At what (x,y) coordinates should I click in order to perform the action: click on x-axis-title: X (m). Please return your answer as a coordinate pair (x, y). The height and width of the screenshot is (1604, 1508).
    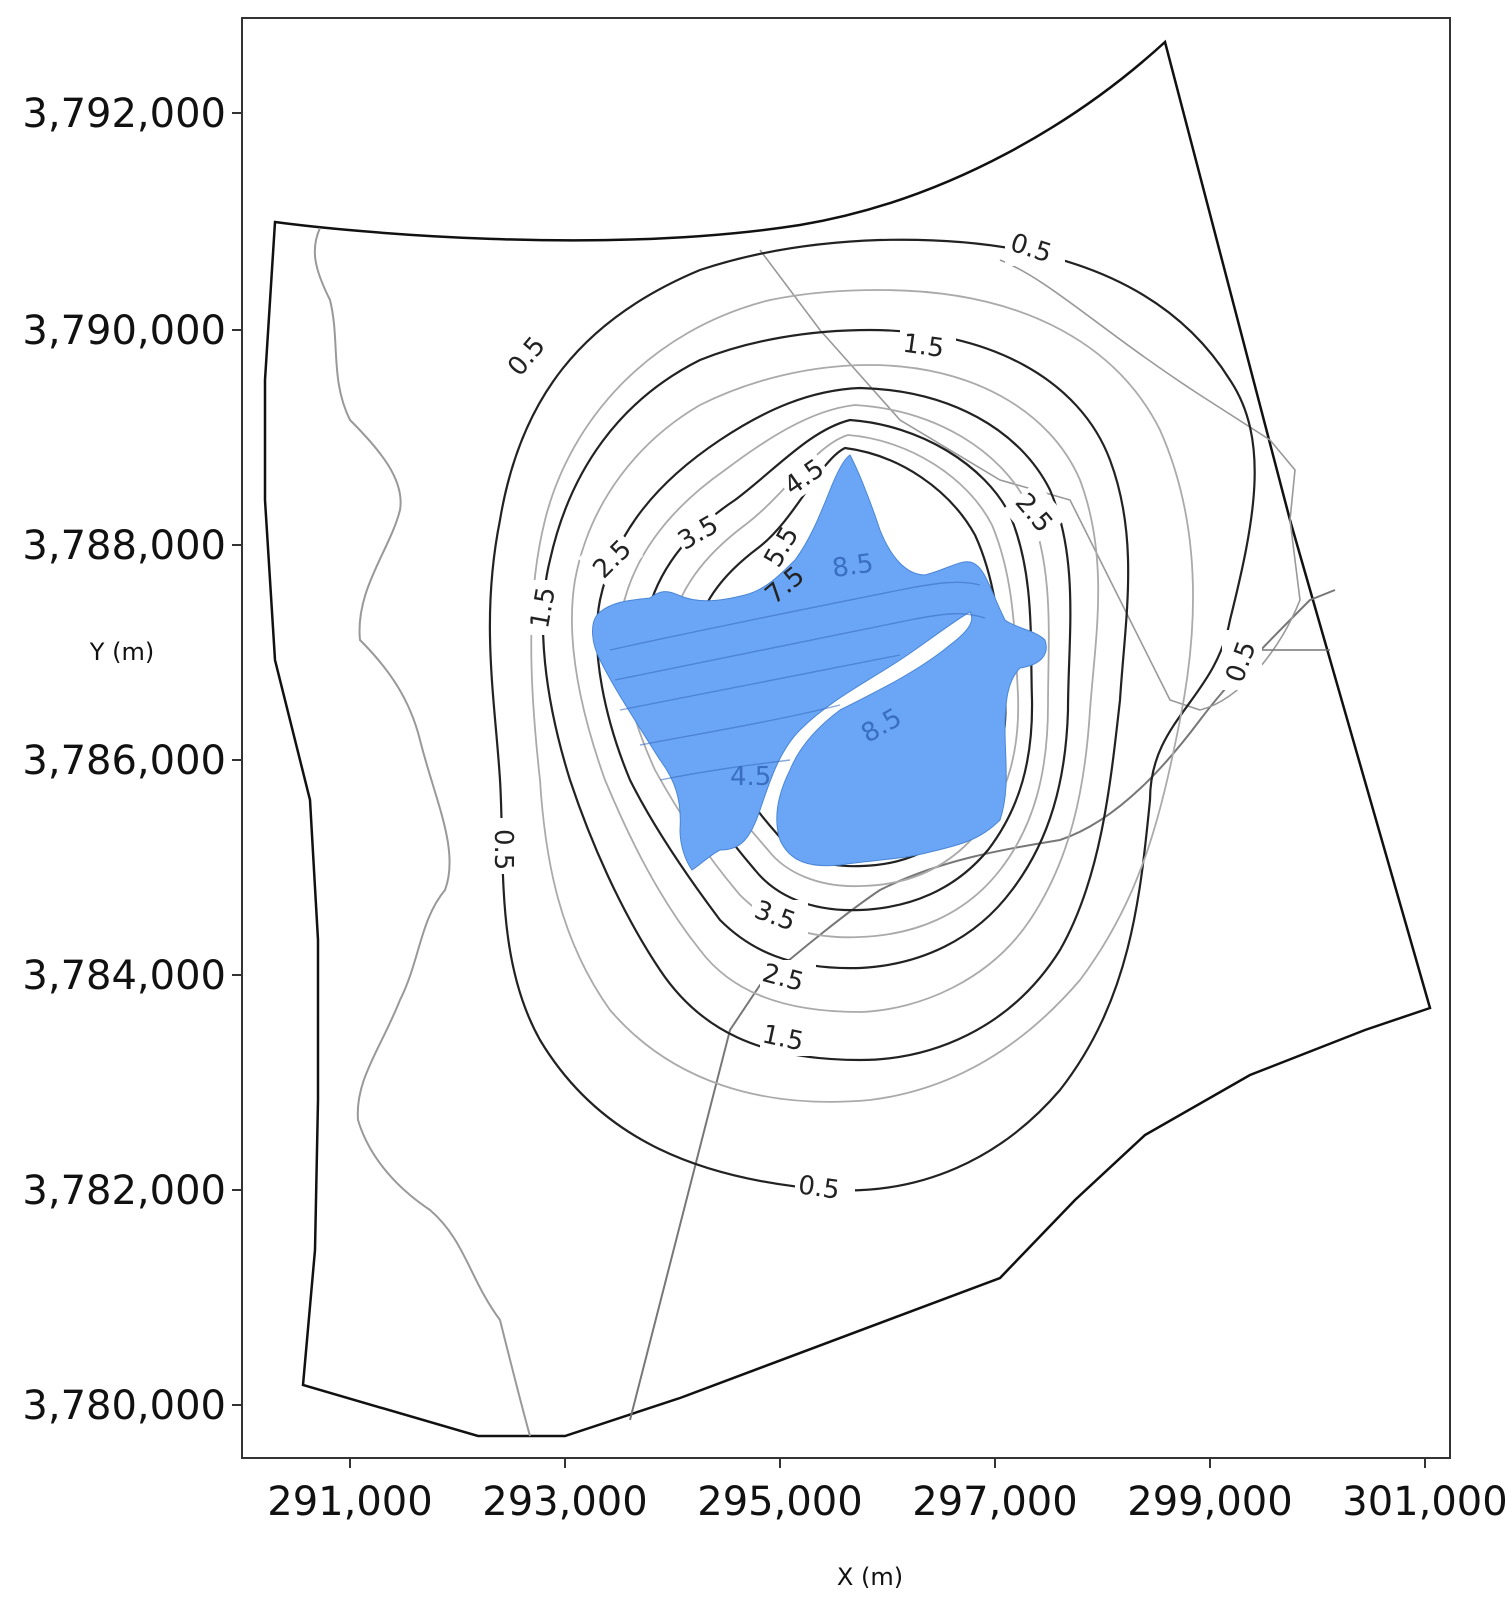
    Looking at the image, I should click on (870, 1577).